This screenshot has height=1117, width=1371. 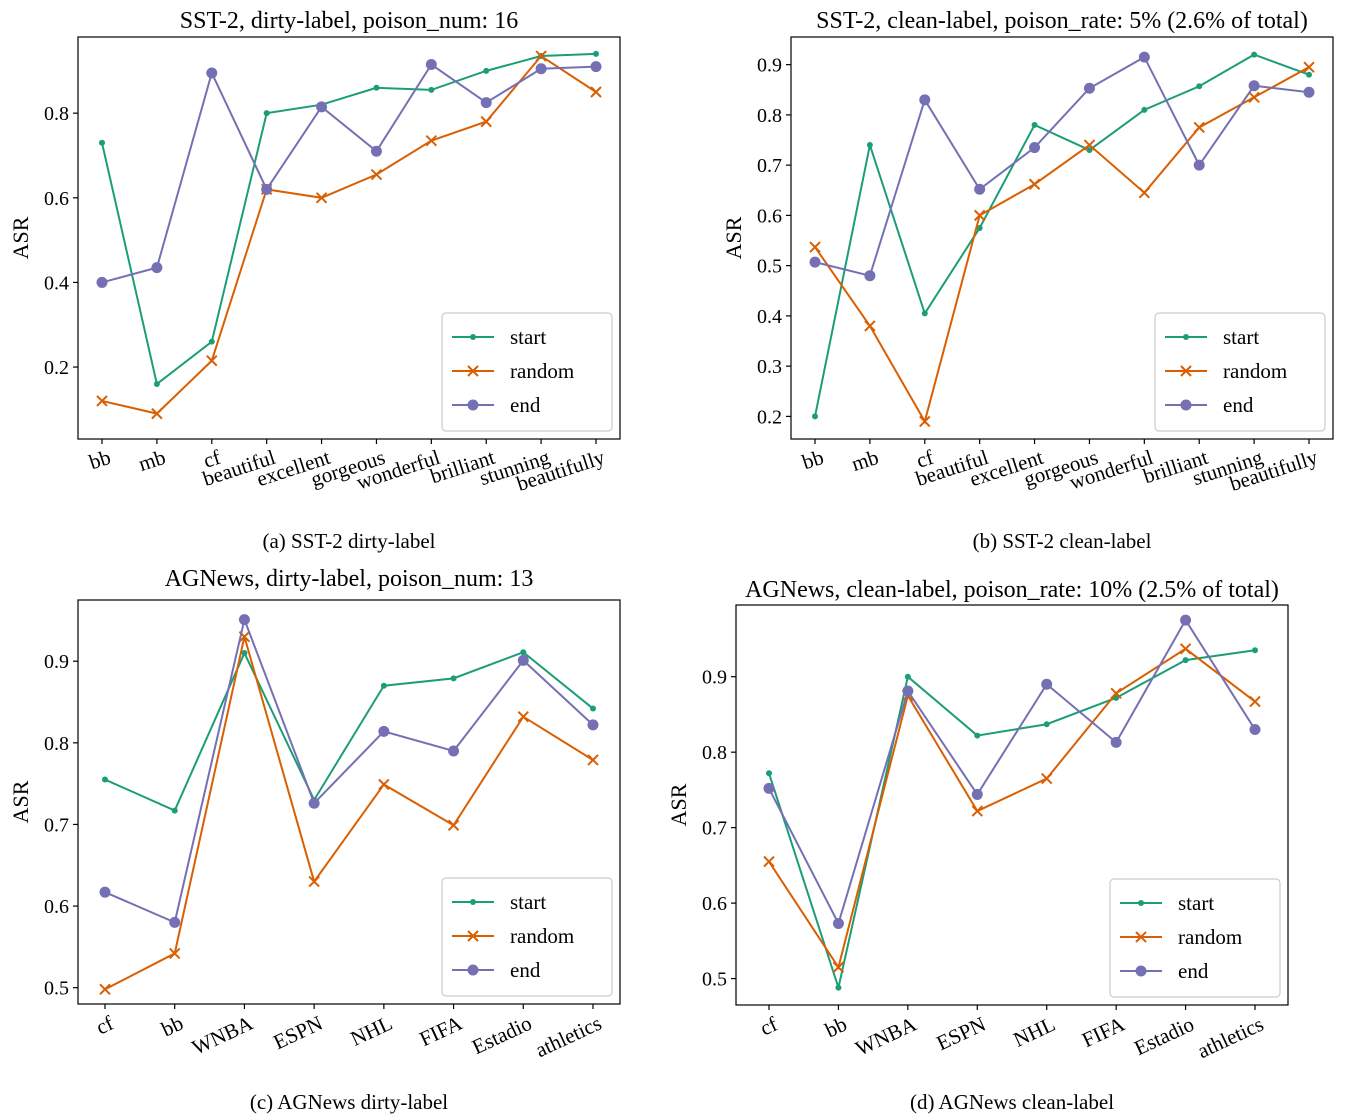 What do you see at coordinates (769, 417) in the screenshot?
I see `y-tick-label: 0.2` at bounding box center [769, 417].